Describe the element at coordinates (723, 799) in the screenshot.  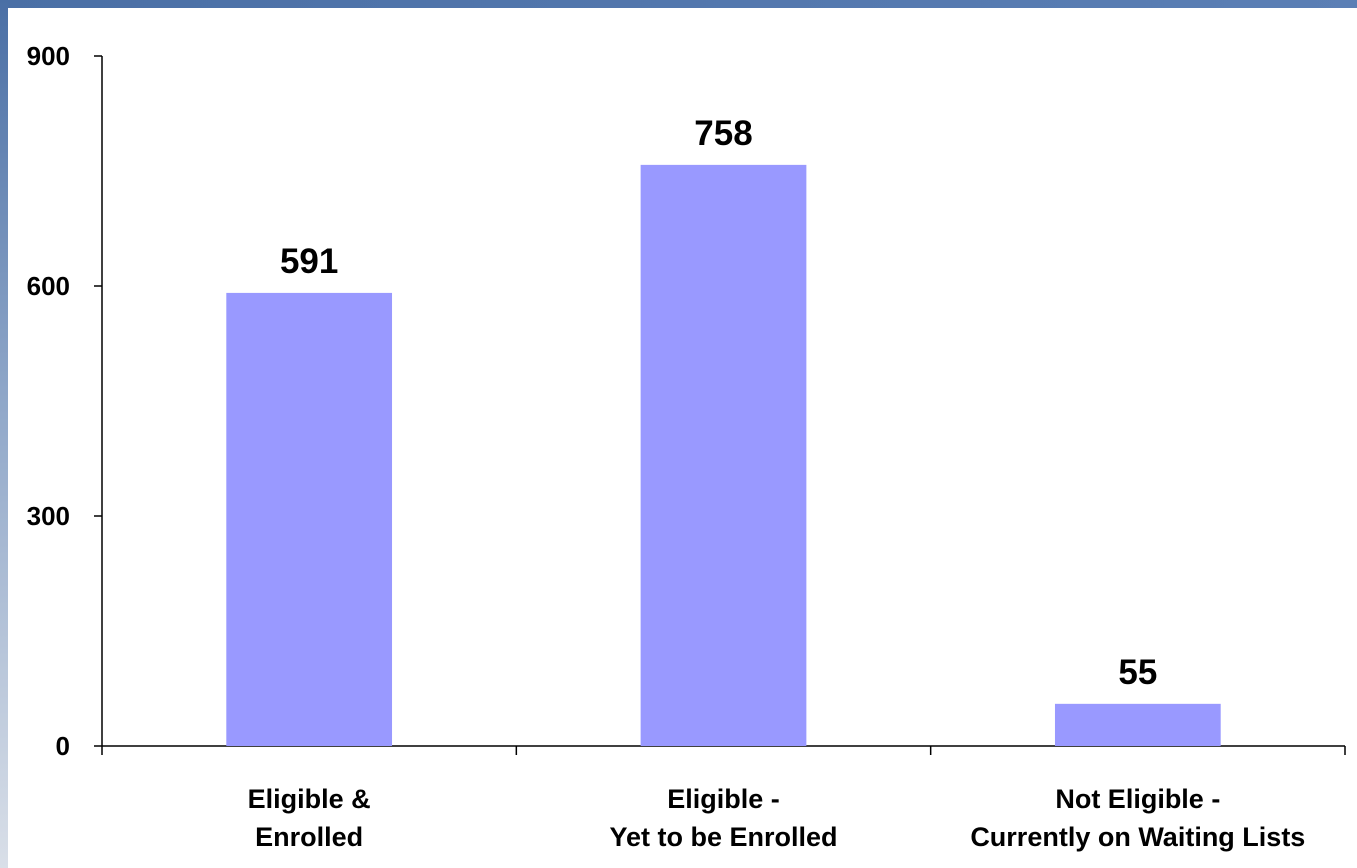
I see `x-category-label-line: Eligible -` at that location.